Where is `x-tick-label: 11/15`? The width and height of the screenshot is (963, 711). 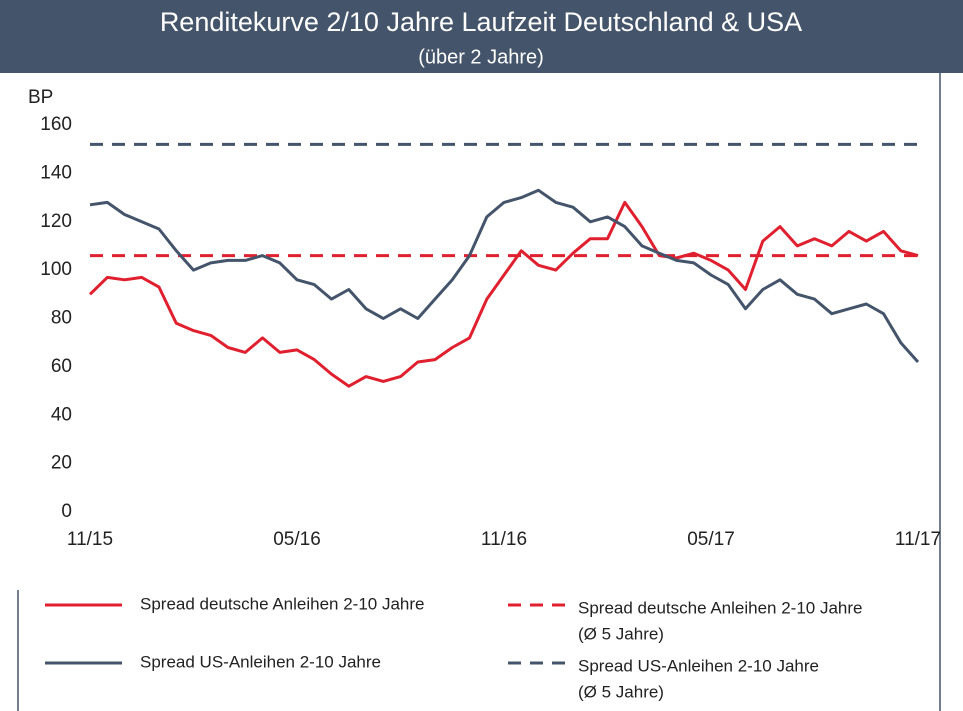 x-tick-label: 11/15 is located at coordinates (90, 539).